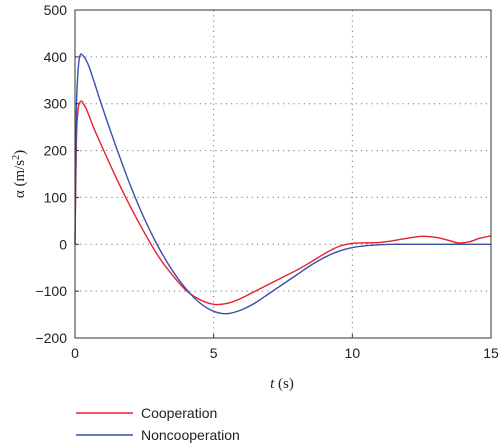 This screenshot has width=500, height=447. What do you see at coordinates (353, 353) in the screenshot?
I see `x-tick-label: 10` at bounding box center [353, 353].